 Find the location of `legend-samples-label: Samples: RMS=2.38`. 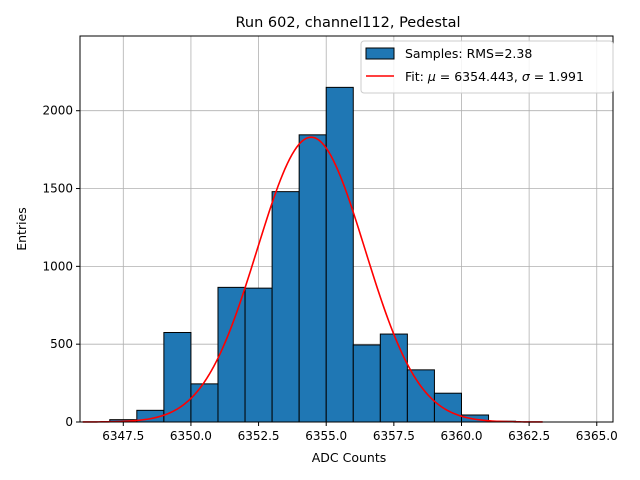

legend-samples-label: Samples: RMS=2.38 is located at coordinates (468, 53).